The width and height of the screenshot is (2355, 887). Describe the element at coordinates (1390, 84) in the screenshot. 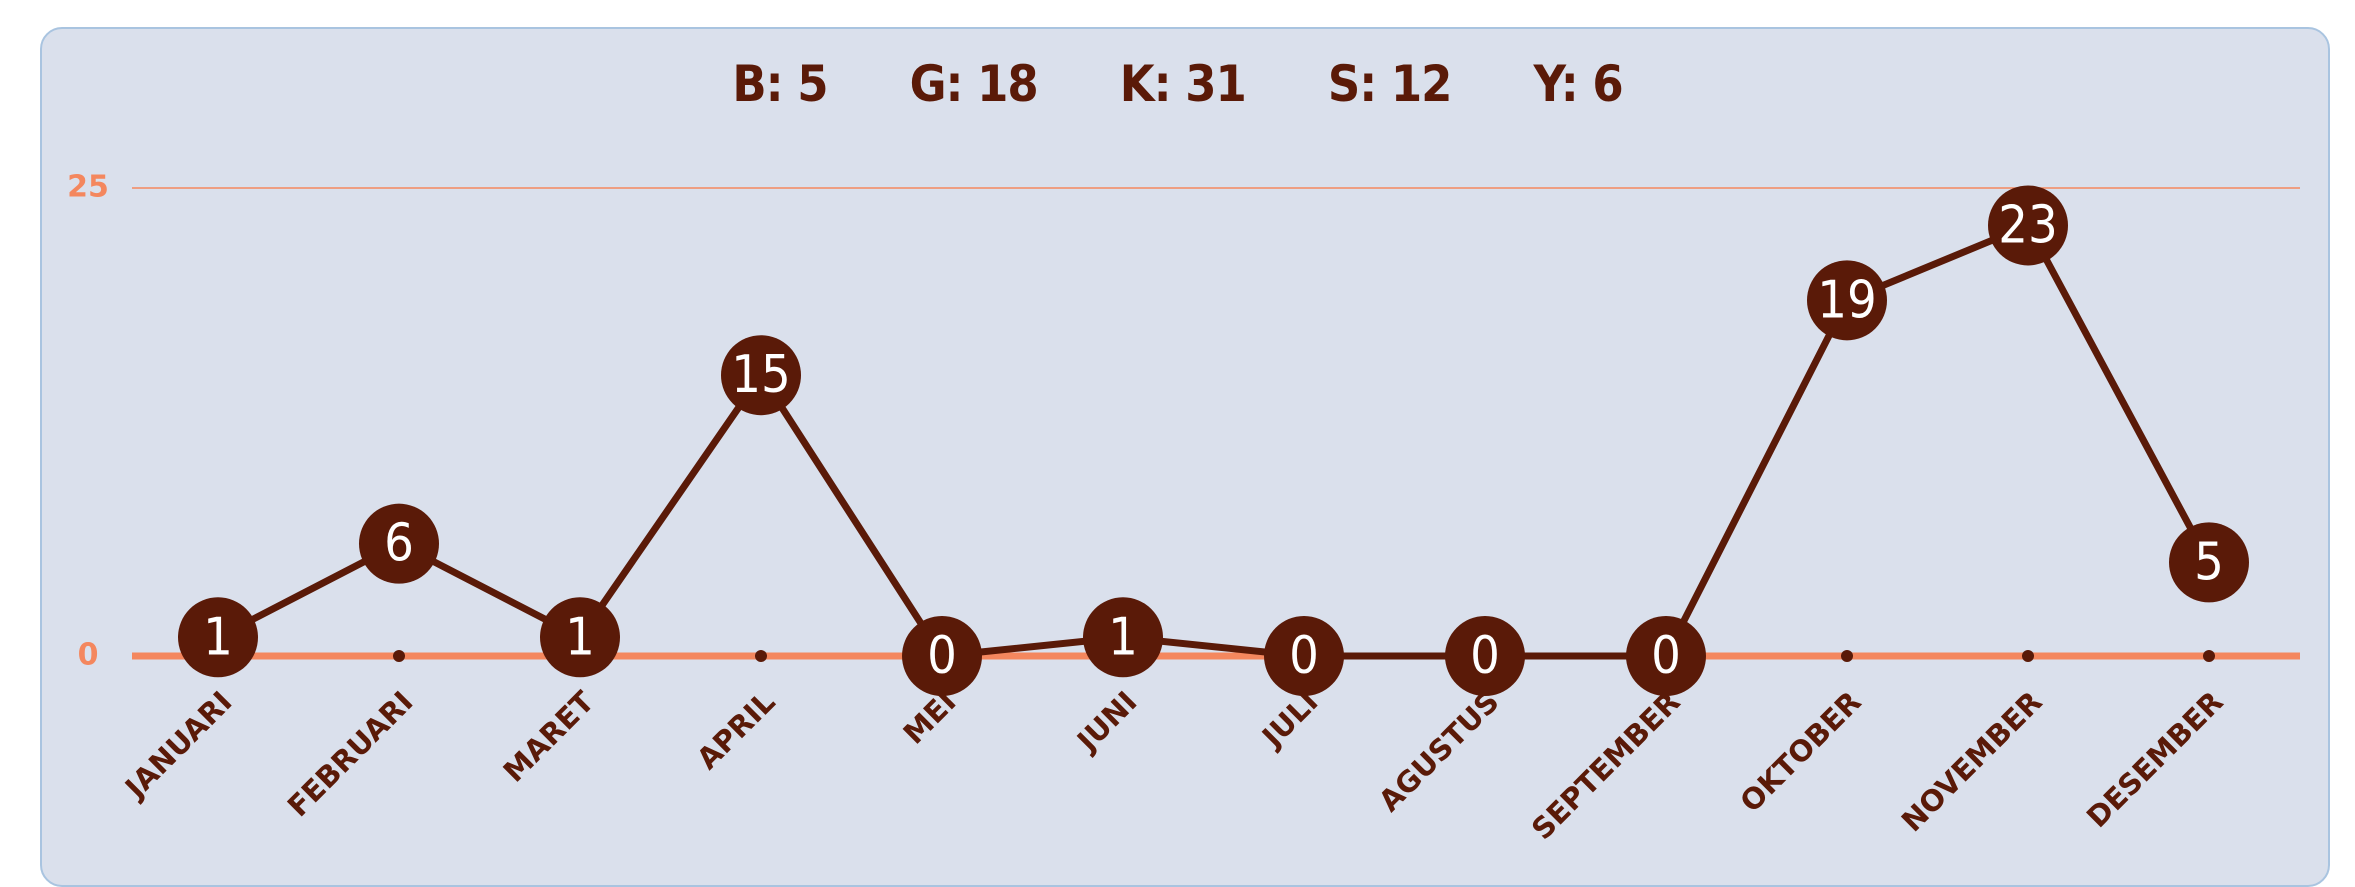

I see `header-stat: S: 12` at that location.